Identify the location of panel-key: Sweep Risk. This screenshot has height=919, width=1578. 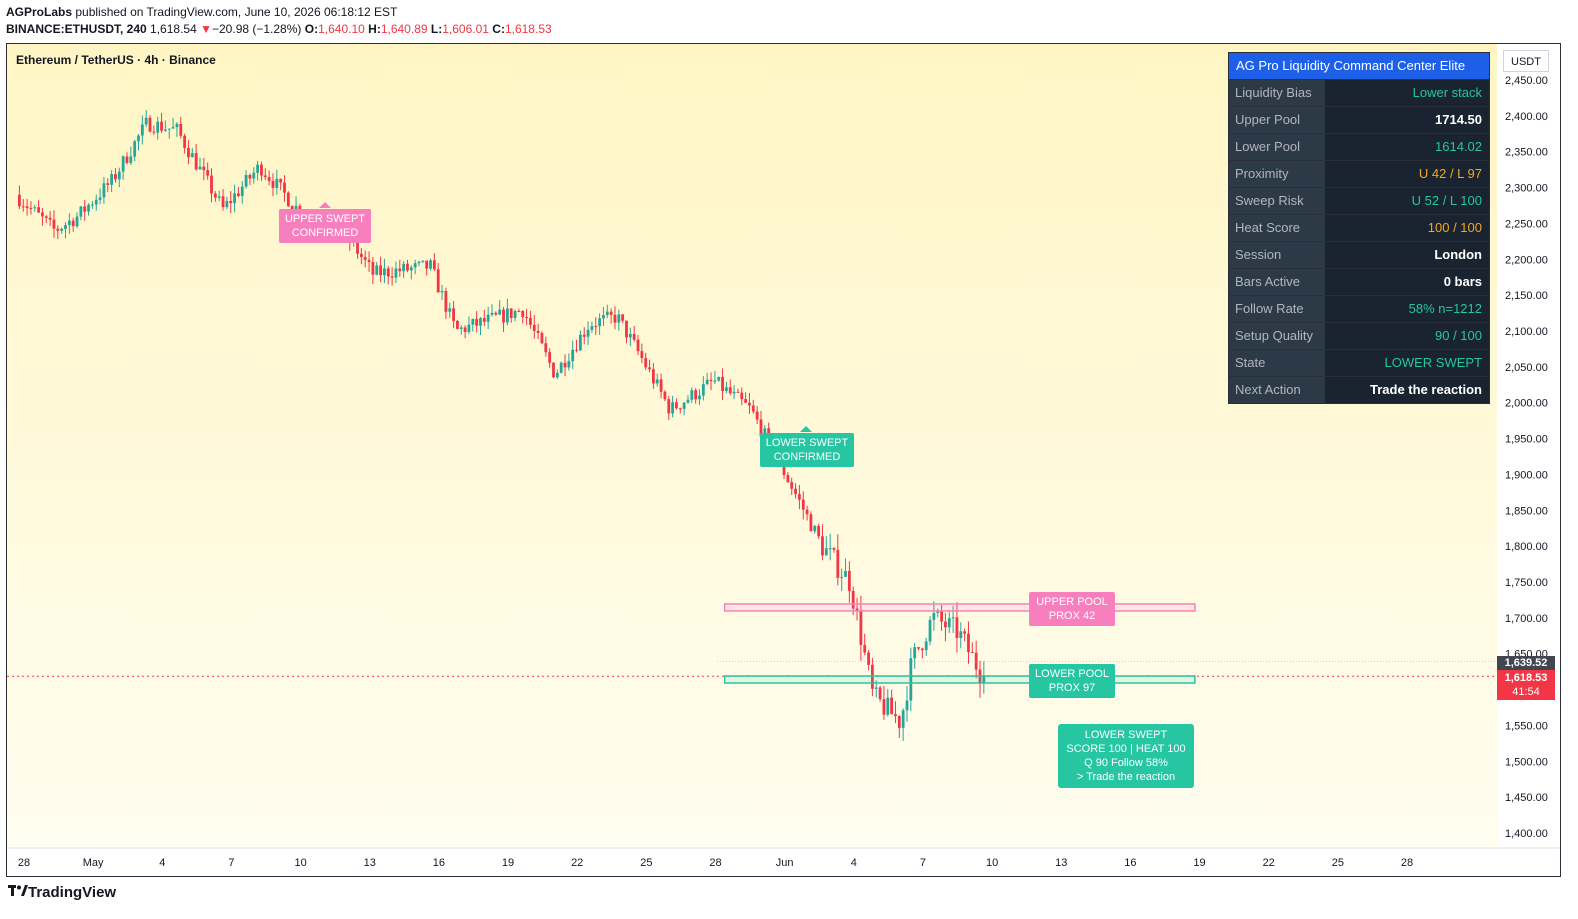
(1277, 201).